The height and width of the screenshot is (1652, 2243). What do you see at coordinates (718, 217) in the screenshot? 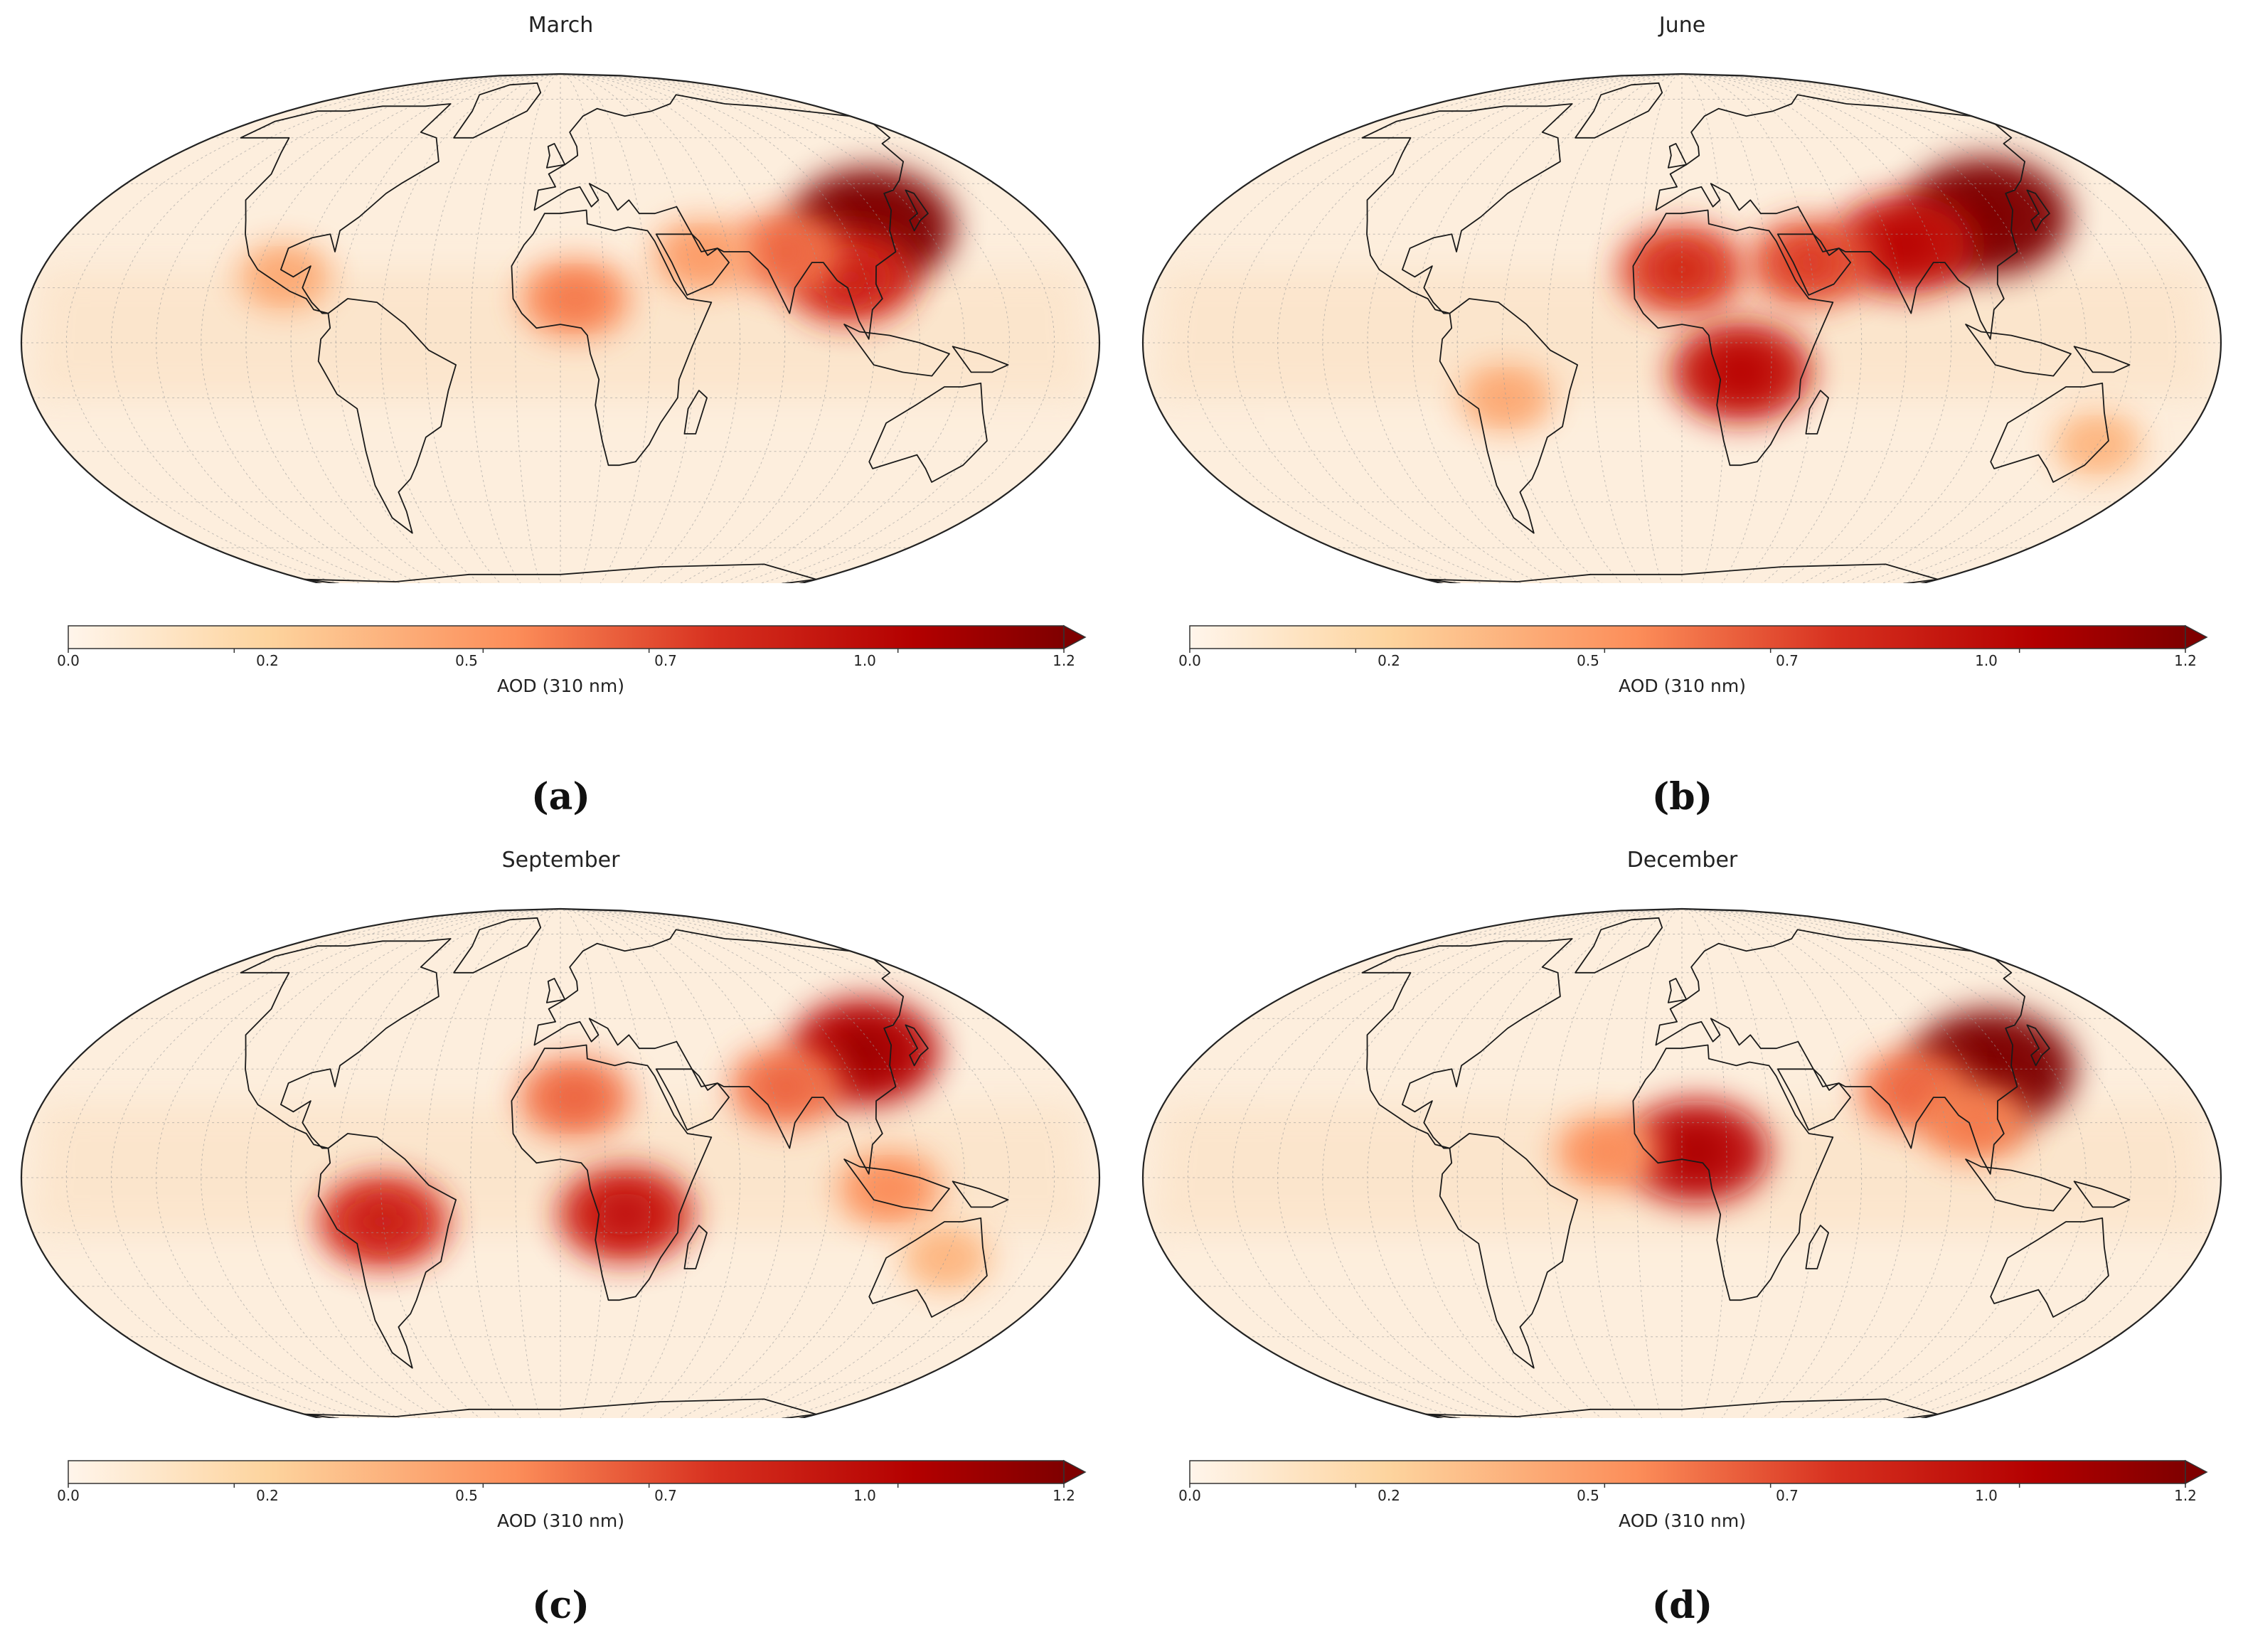
I see `coastline-europe-asia` at bounding box center [718, 217].